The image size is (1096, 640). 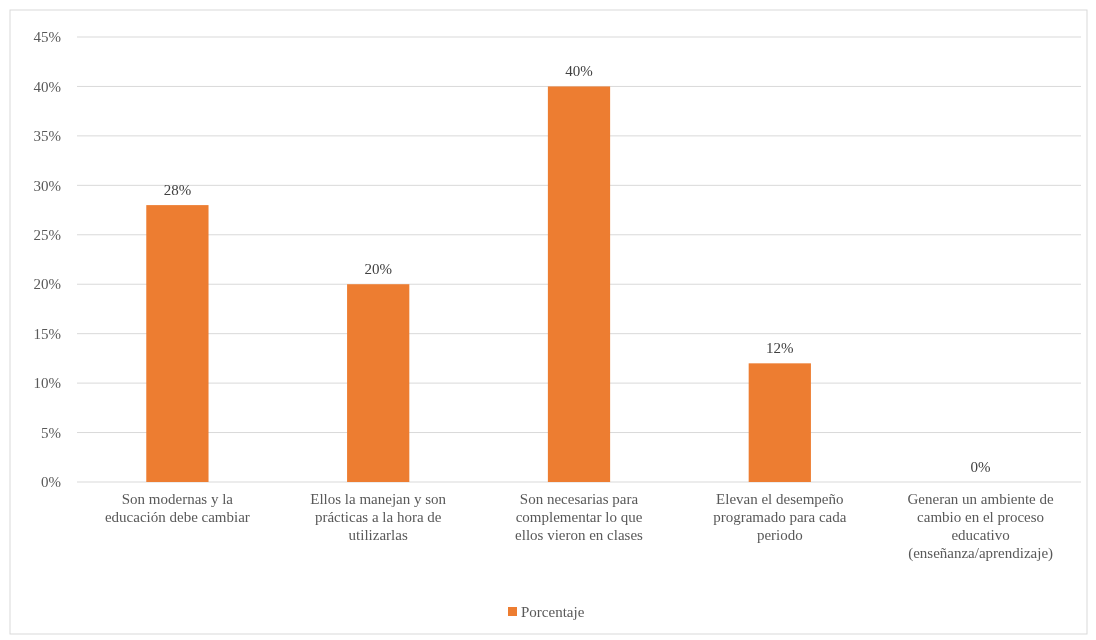 What do you see at coordinates (47, 284) in the screenshot?
I see `y-tick-label: 20%` at bounding box center [47, 284].